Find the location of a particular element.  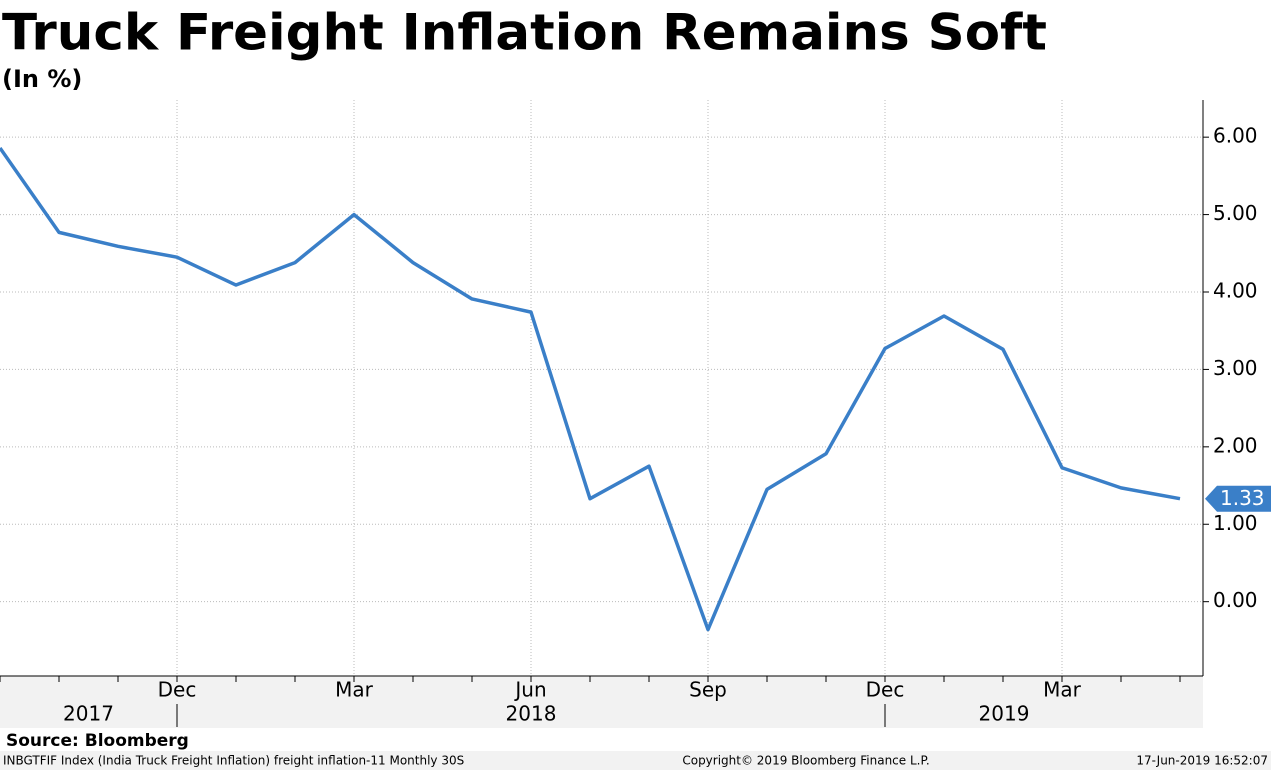

last-value-label: 1.33 is located at coordinates (1242, 498).